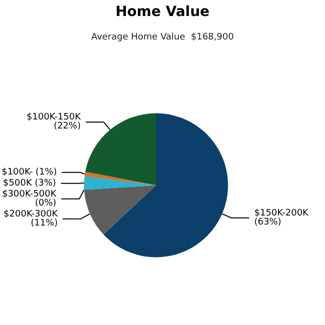  Describe the element at coordinates (162, 37) in the screenshot. I see `chart-subtitle: Average Home Value $168,900` at that location.